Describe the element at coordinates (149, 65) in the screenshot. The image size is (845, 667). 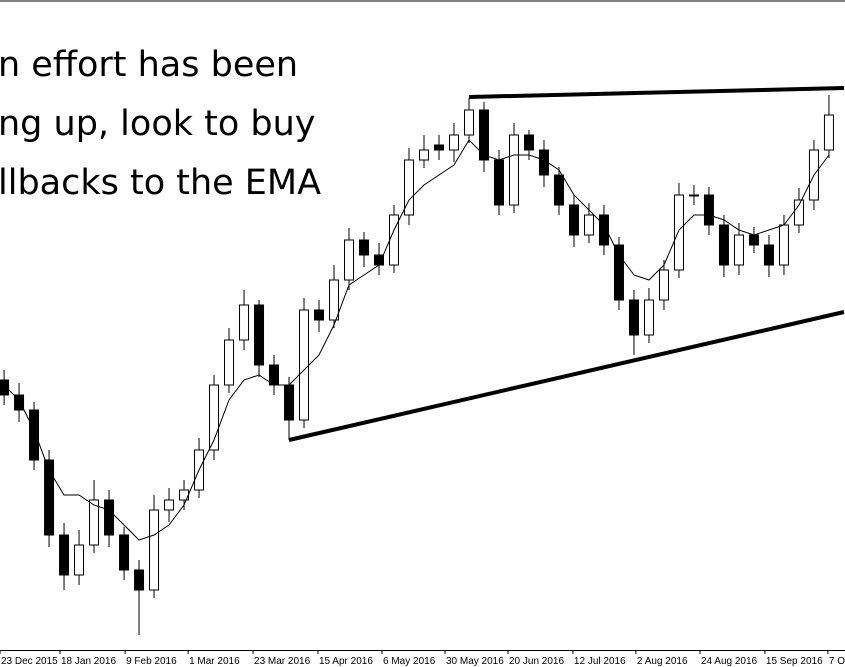
I see `annotation: n effort has been` at that location.